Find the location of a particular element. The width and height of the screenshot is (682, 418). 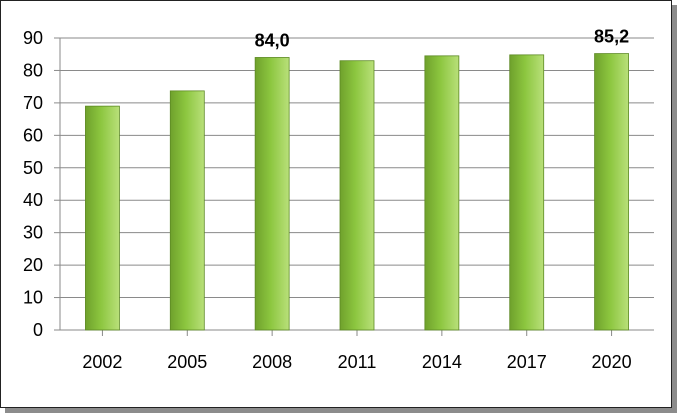

y-tick-label: 70 is located at coordinates (33, 103).